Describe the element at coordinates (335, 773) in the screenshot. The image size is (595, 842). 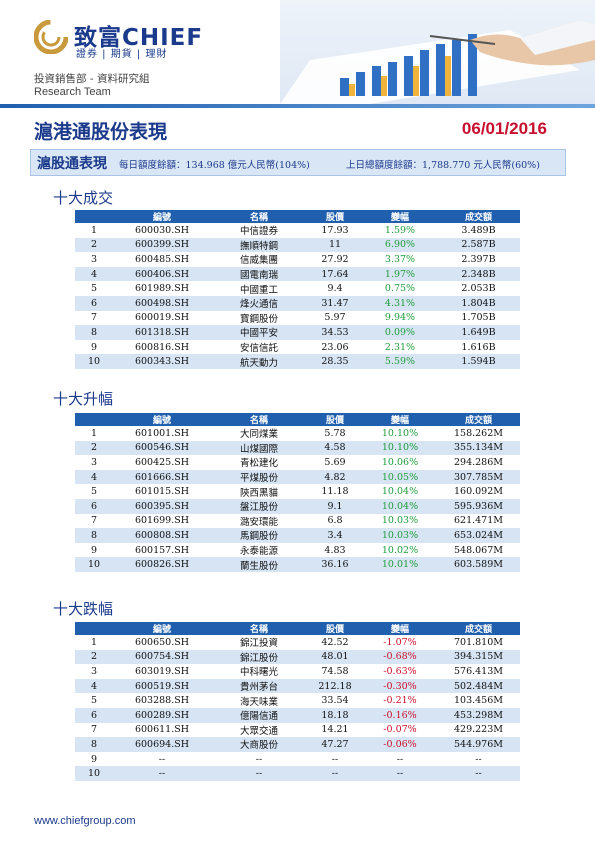
I see `price-cell: --` at that location.